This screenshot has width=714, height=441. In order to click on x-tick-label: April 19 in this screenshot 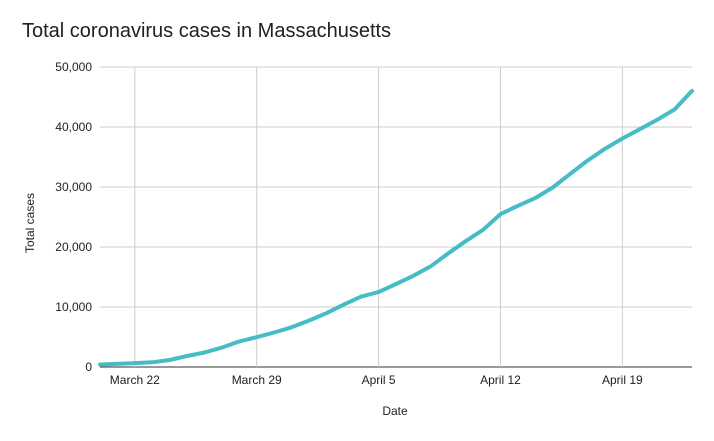, I will do `click(622, 380)`.